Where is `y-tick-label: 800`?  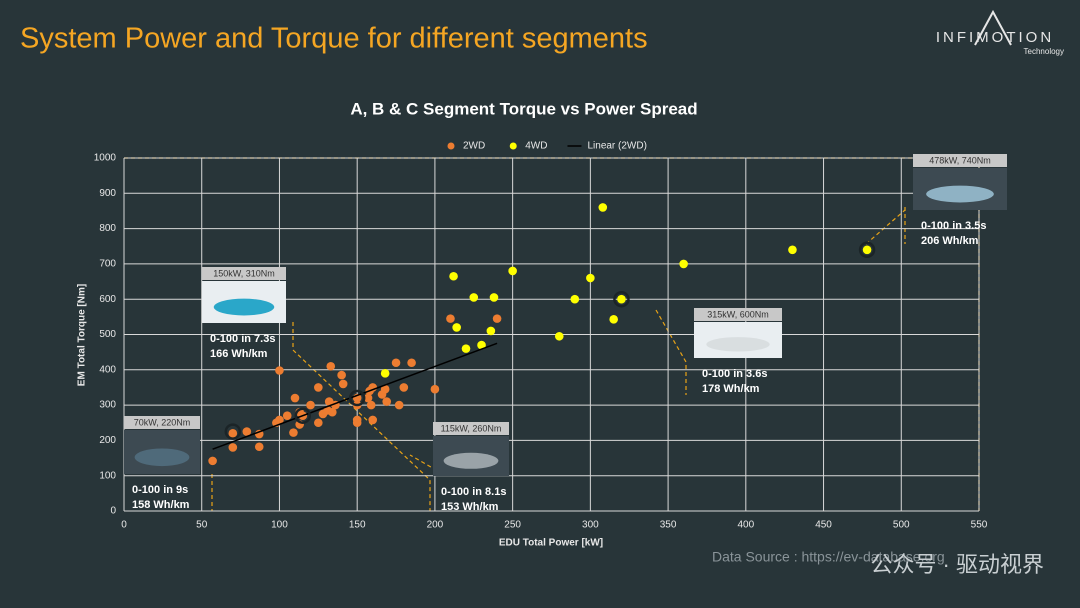 y-tick-label: 800 is located at coordinates (107, 228).